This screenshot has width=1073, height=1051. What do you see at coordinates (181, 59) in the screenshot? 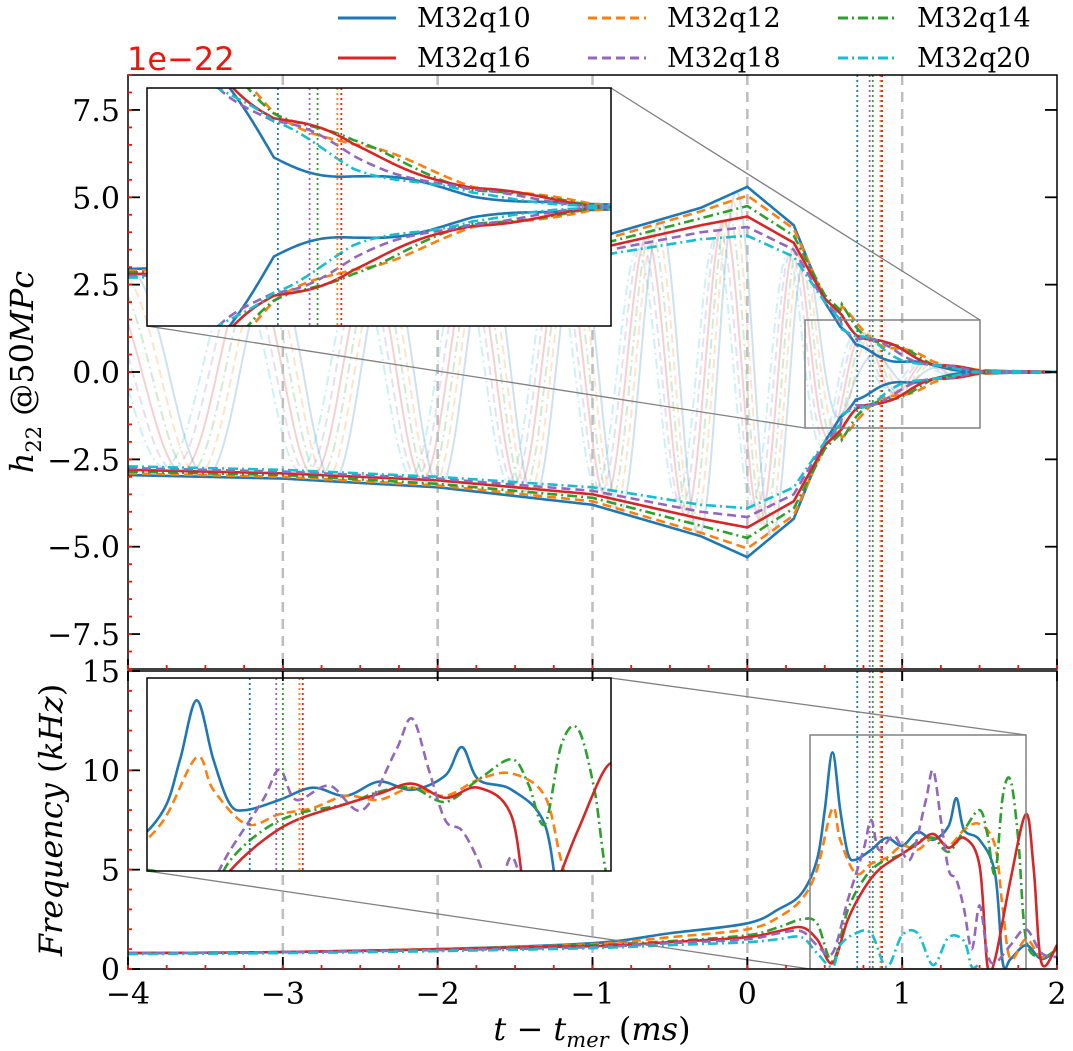
I see `y-offset-text: 1e−22` at bounding box center [181, 59].